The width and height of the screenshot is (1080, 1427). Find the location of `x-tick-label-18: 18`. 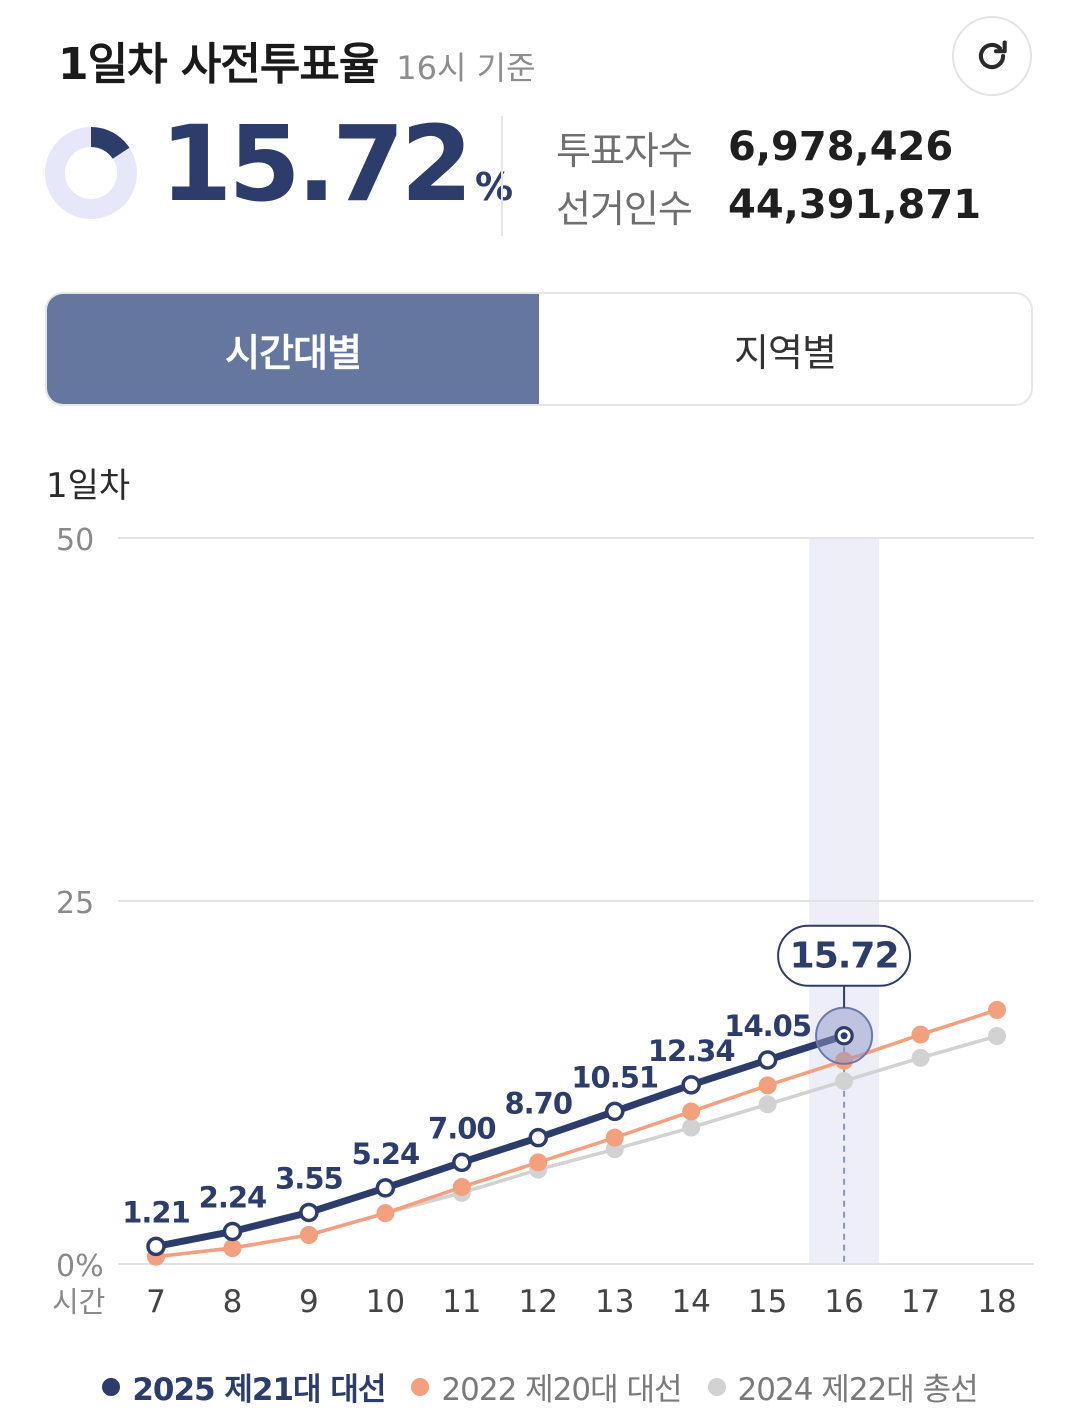

x-tick-label-18: 18 is located at coordinates (996, 1302).